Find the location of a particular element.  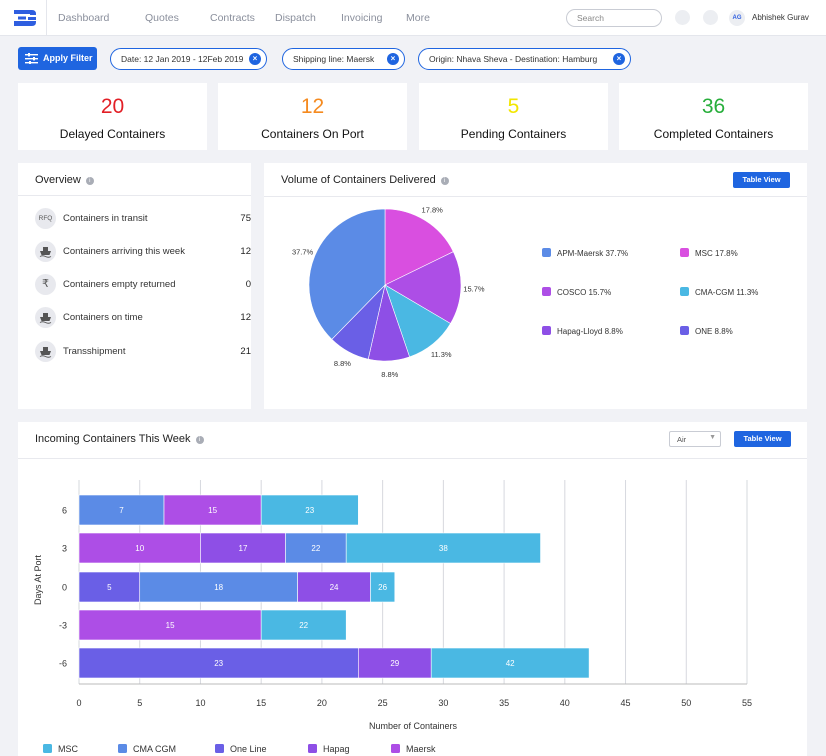

username: Abhishek Gurav is located at coordinates (780, 17).